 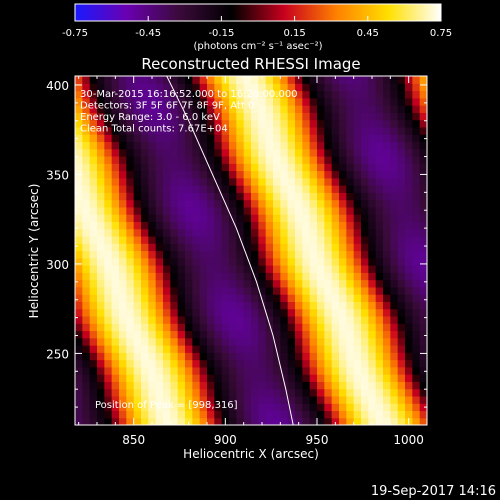 I want to click on colorbar-label: (photons cm⁻² s⁻¹ asec⁻²), so click(x=257, y=46).